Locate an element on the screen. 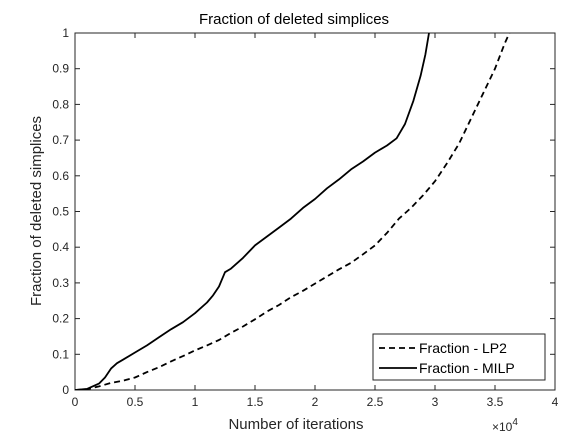  x-tick-label: 1.5 is located at coordinates (255, 402).